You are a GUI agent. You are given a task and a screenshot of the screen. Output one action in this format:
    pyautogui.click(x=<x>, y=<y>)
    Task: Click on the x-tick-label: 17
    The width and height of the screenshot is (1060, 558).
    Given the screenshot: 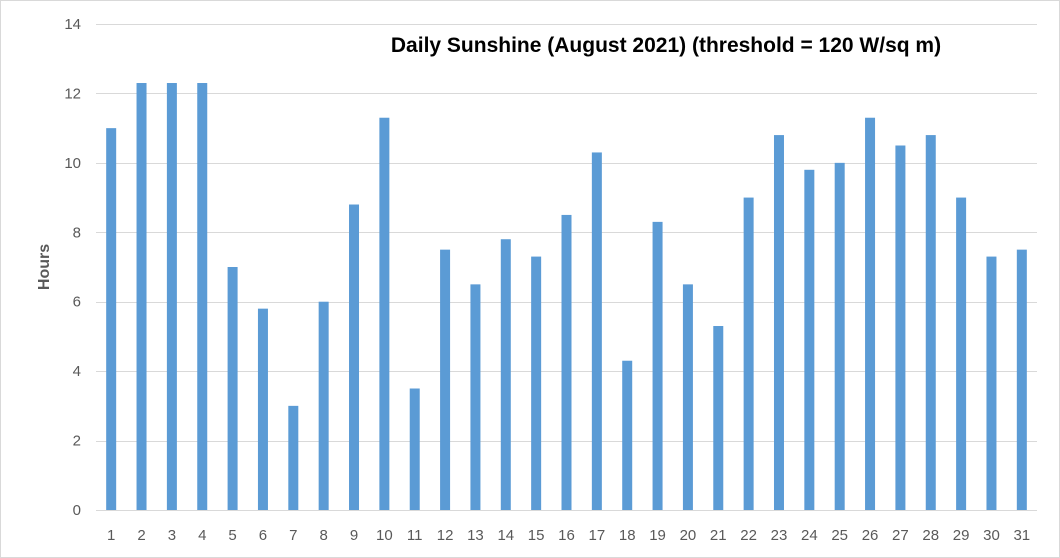 What is the action you would take?
    pyautogui.click(x=597, y=535)
    